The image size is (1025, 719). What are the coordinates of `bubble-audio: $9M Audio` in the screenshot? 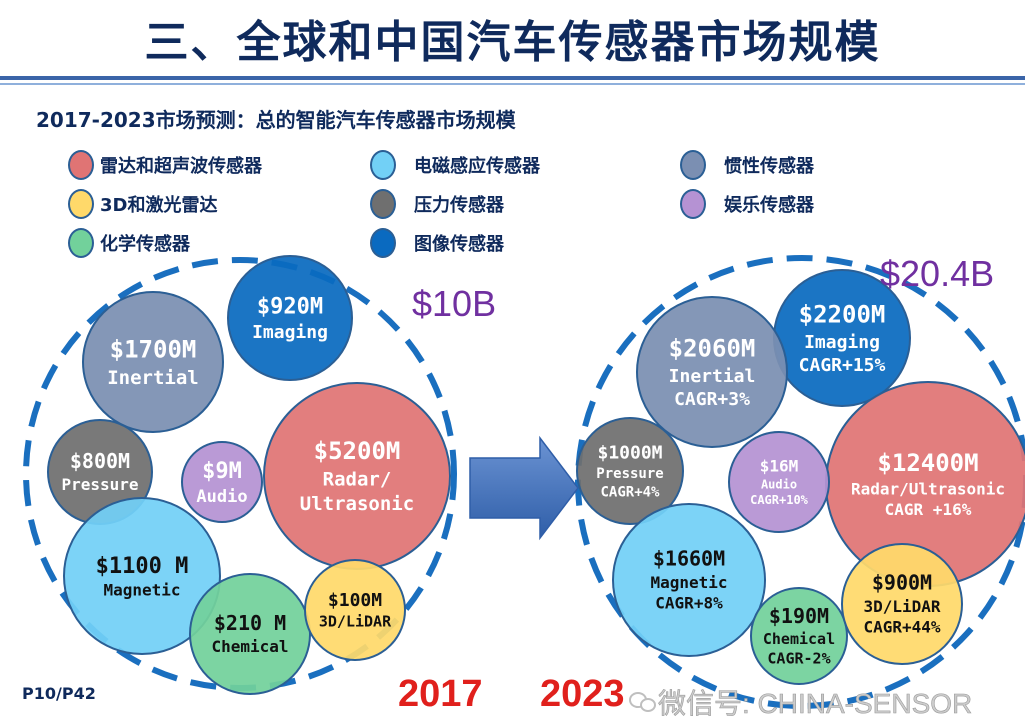 It's located at (222, 482).